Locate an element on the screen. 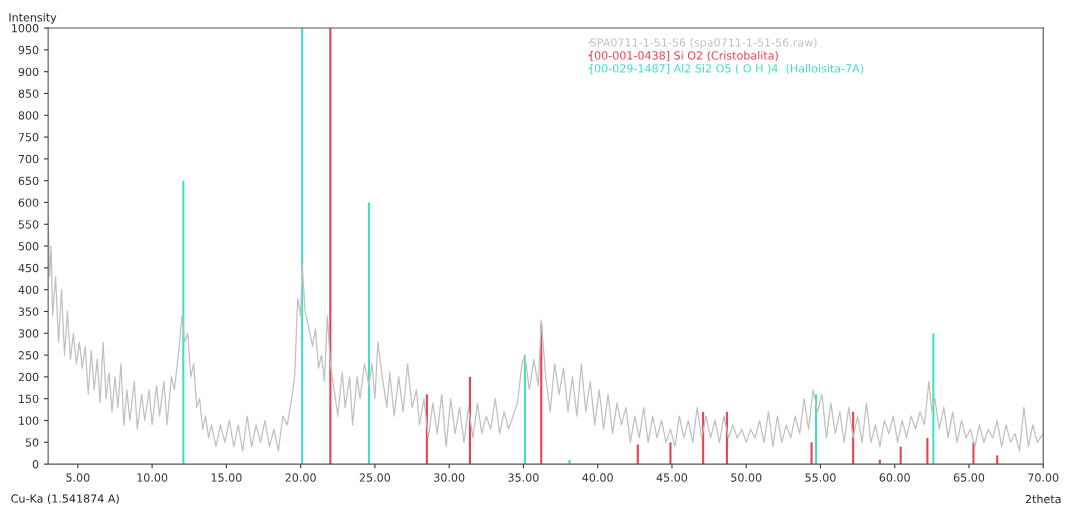 Image resolution: width=1070 pixels, height=510 pixels. x-tick-label: 30.00 is located at coordinates (449, 477).